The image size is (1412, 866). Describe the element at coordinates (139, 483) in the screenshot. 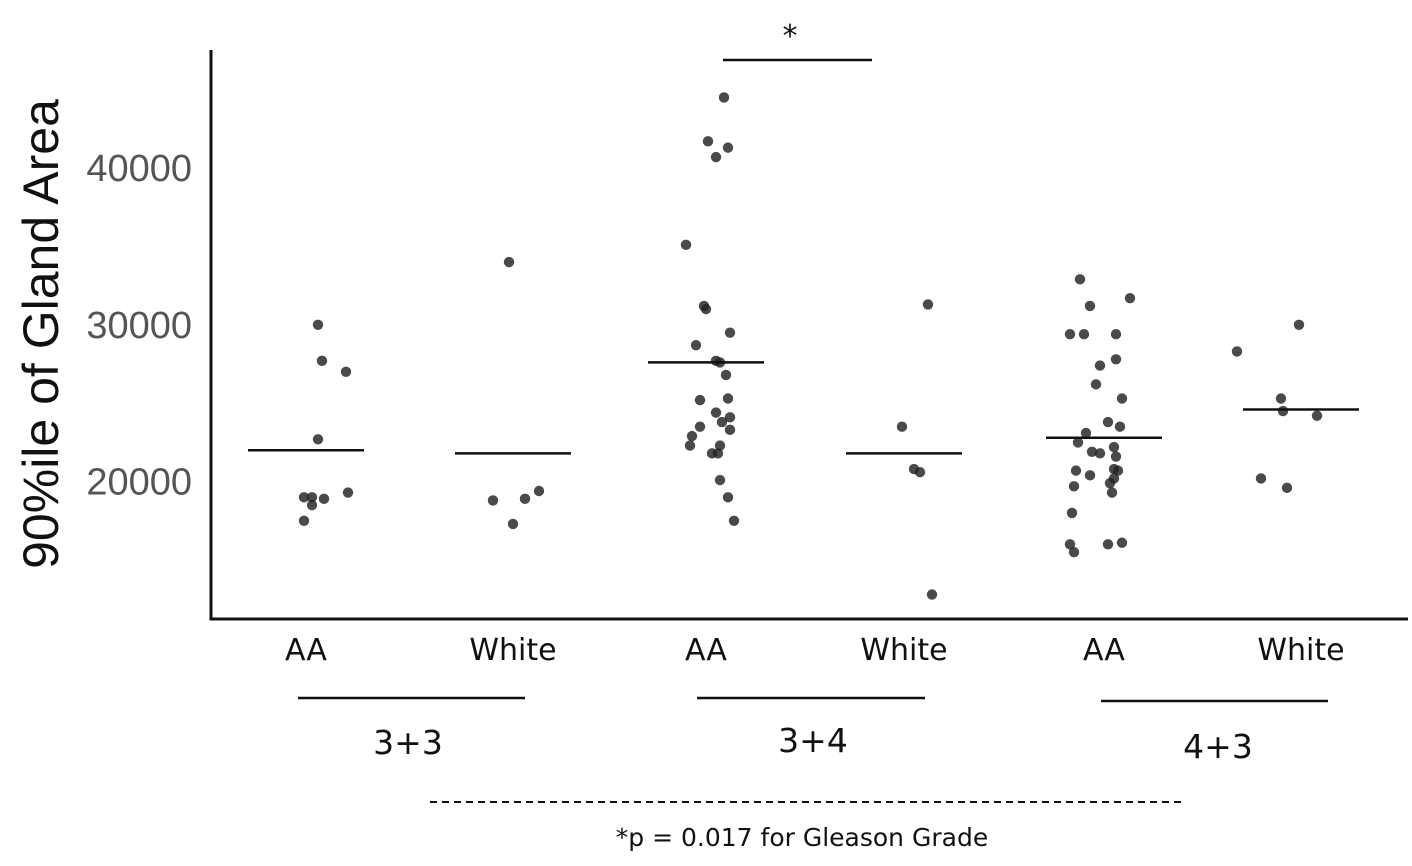

I see `y-tick-label: 20000` at that location.